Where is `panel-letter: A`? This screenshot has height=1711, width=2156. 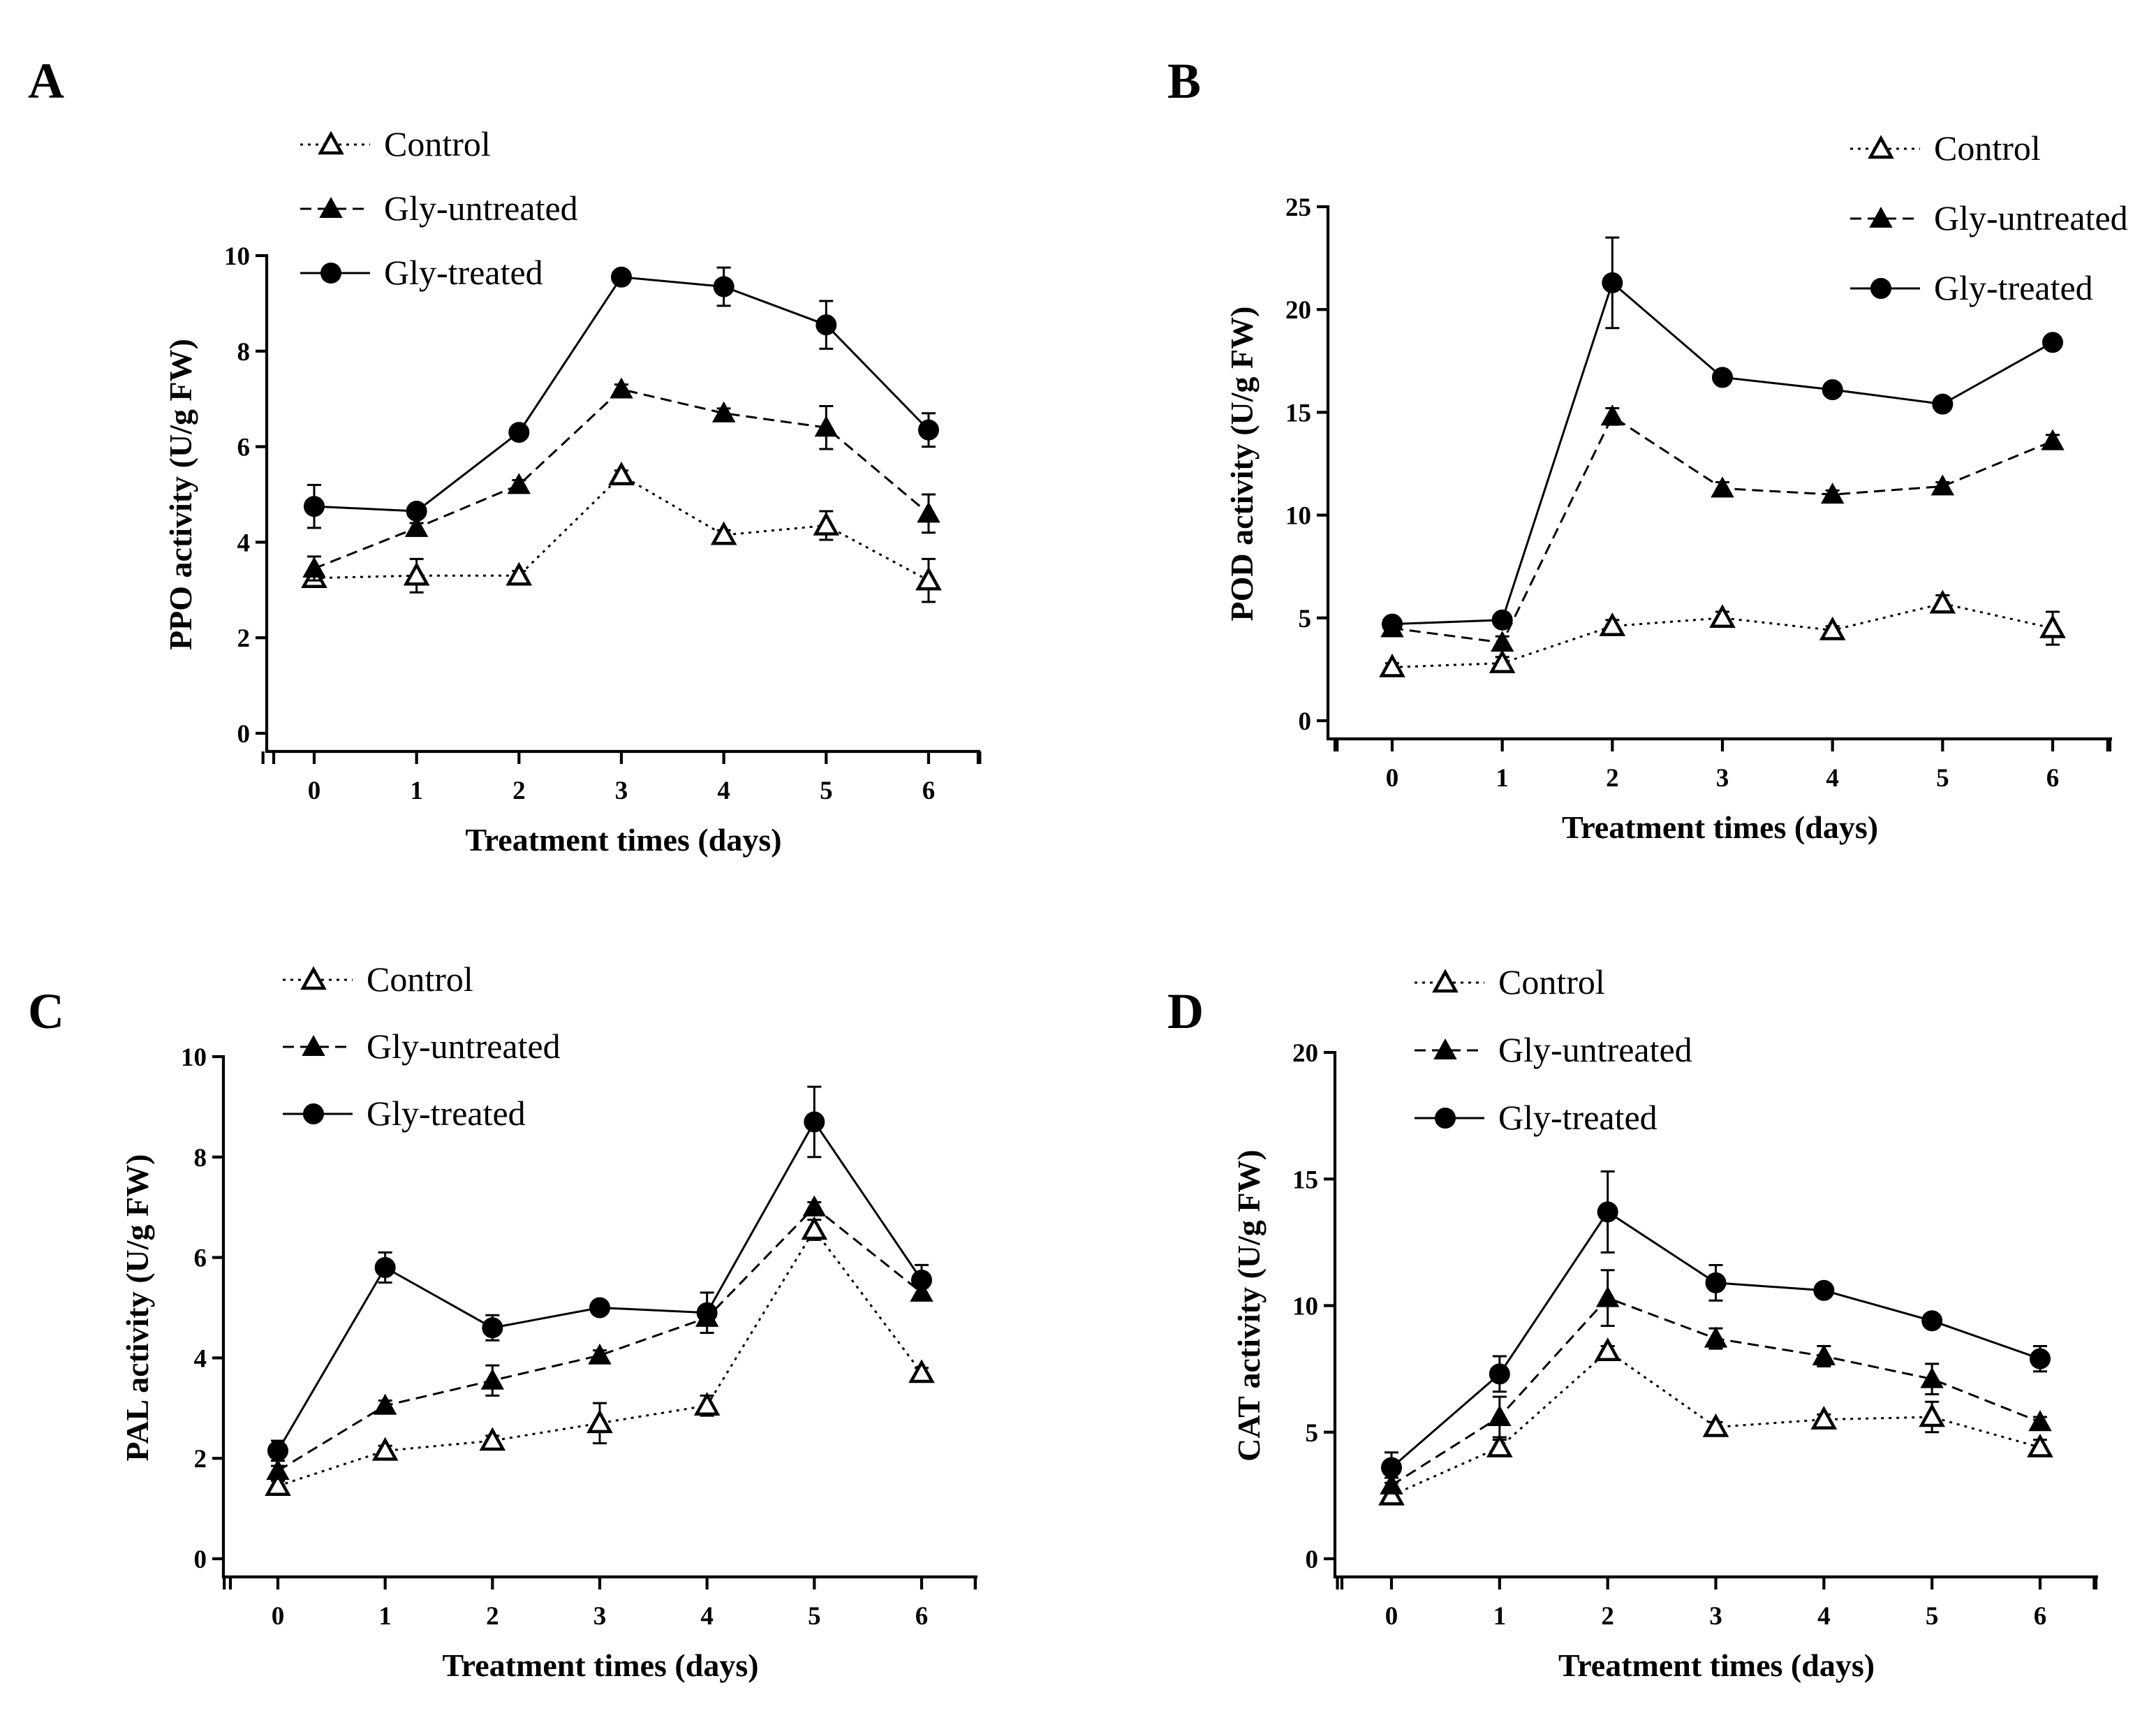
panel-letter: A is located at coordinates (46, 81).